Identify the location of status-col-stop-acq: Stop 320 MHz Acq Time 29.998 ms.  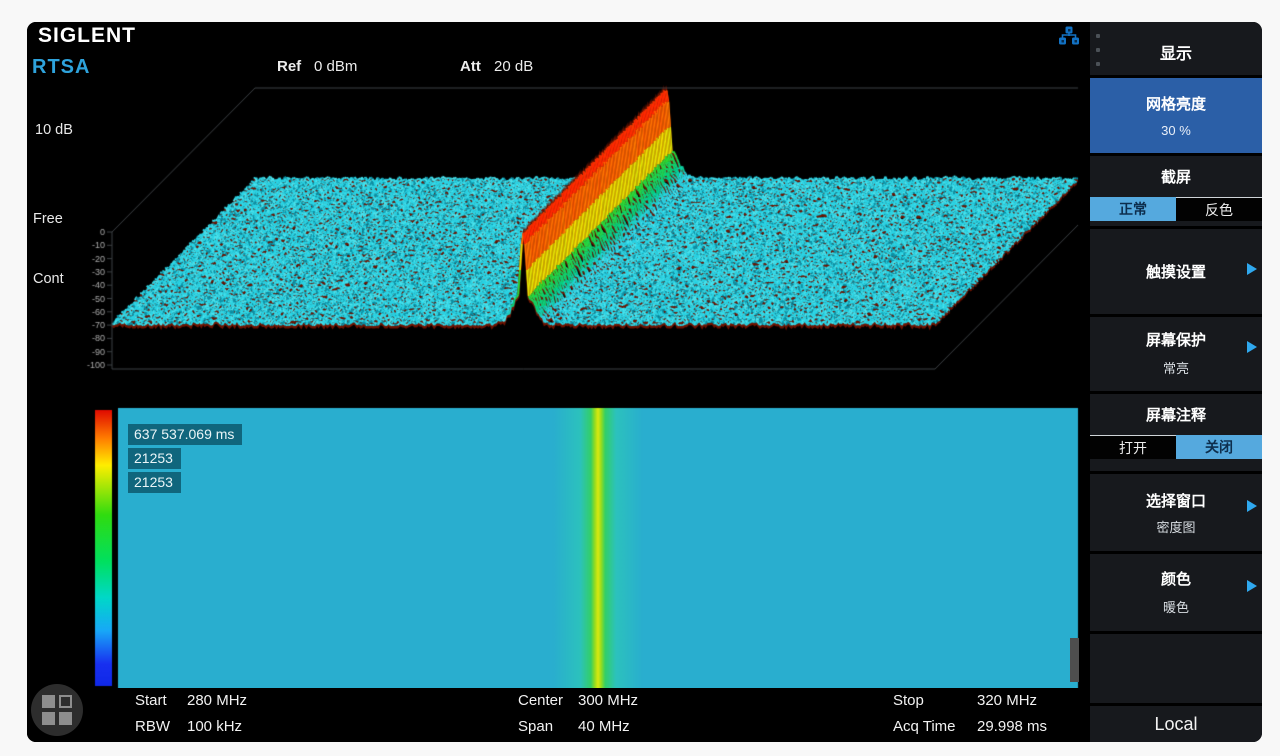
(970, 714).